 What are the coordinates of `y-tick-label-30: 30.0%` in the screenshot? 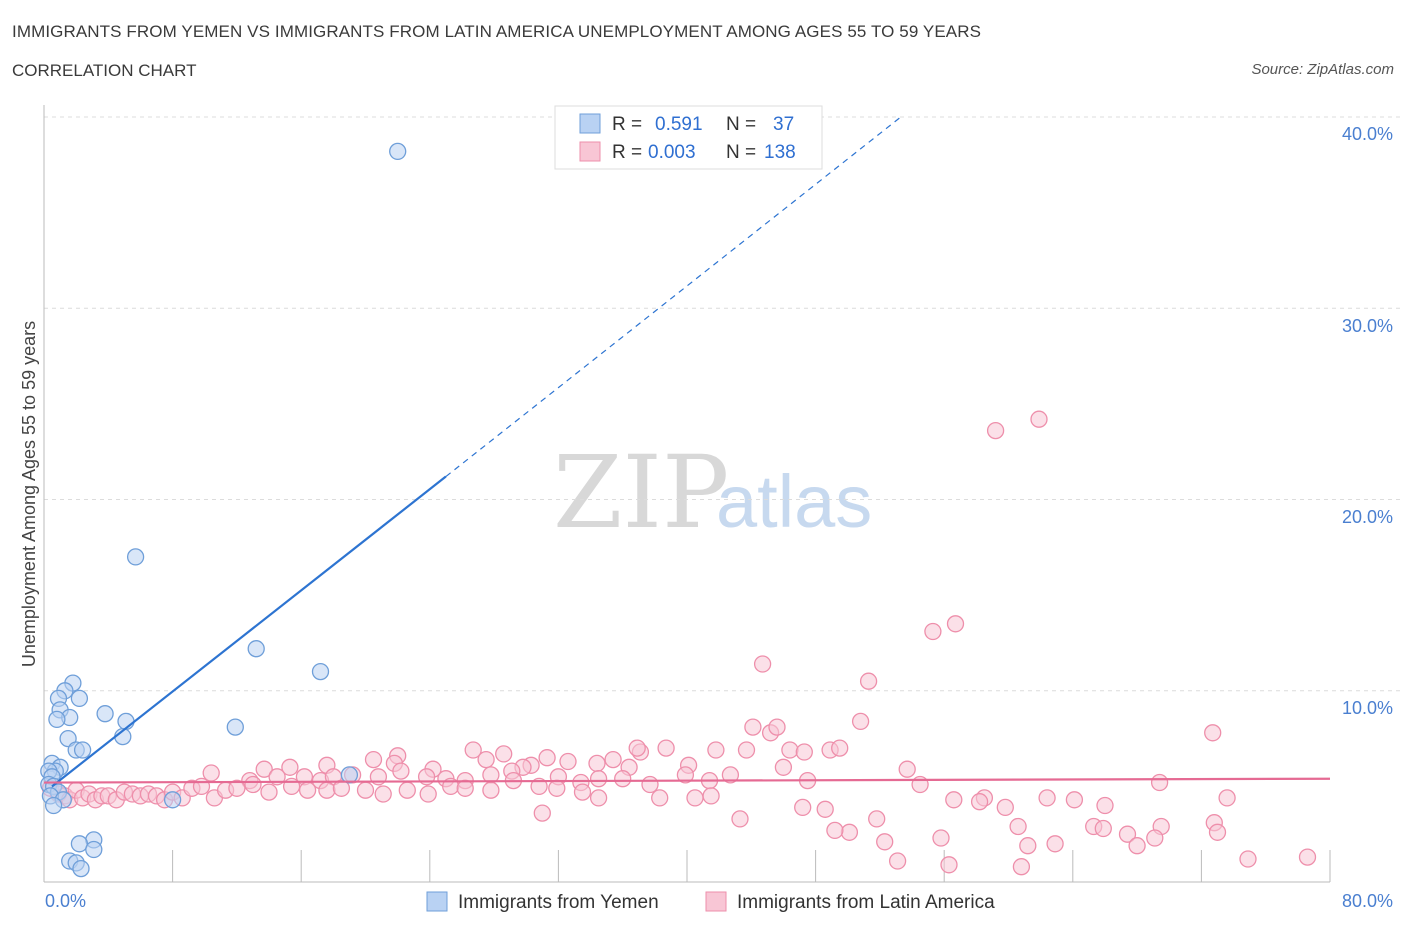 It's located at (1367, 326).